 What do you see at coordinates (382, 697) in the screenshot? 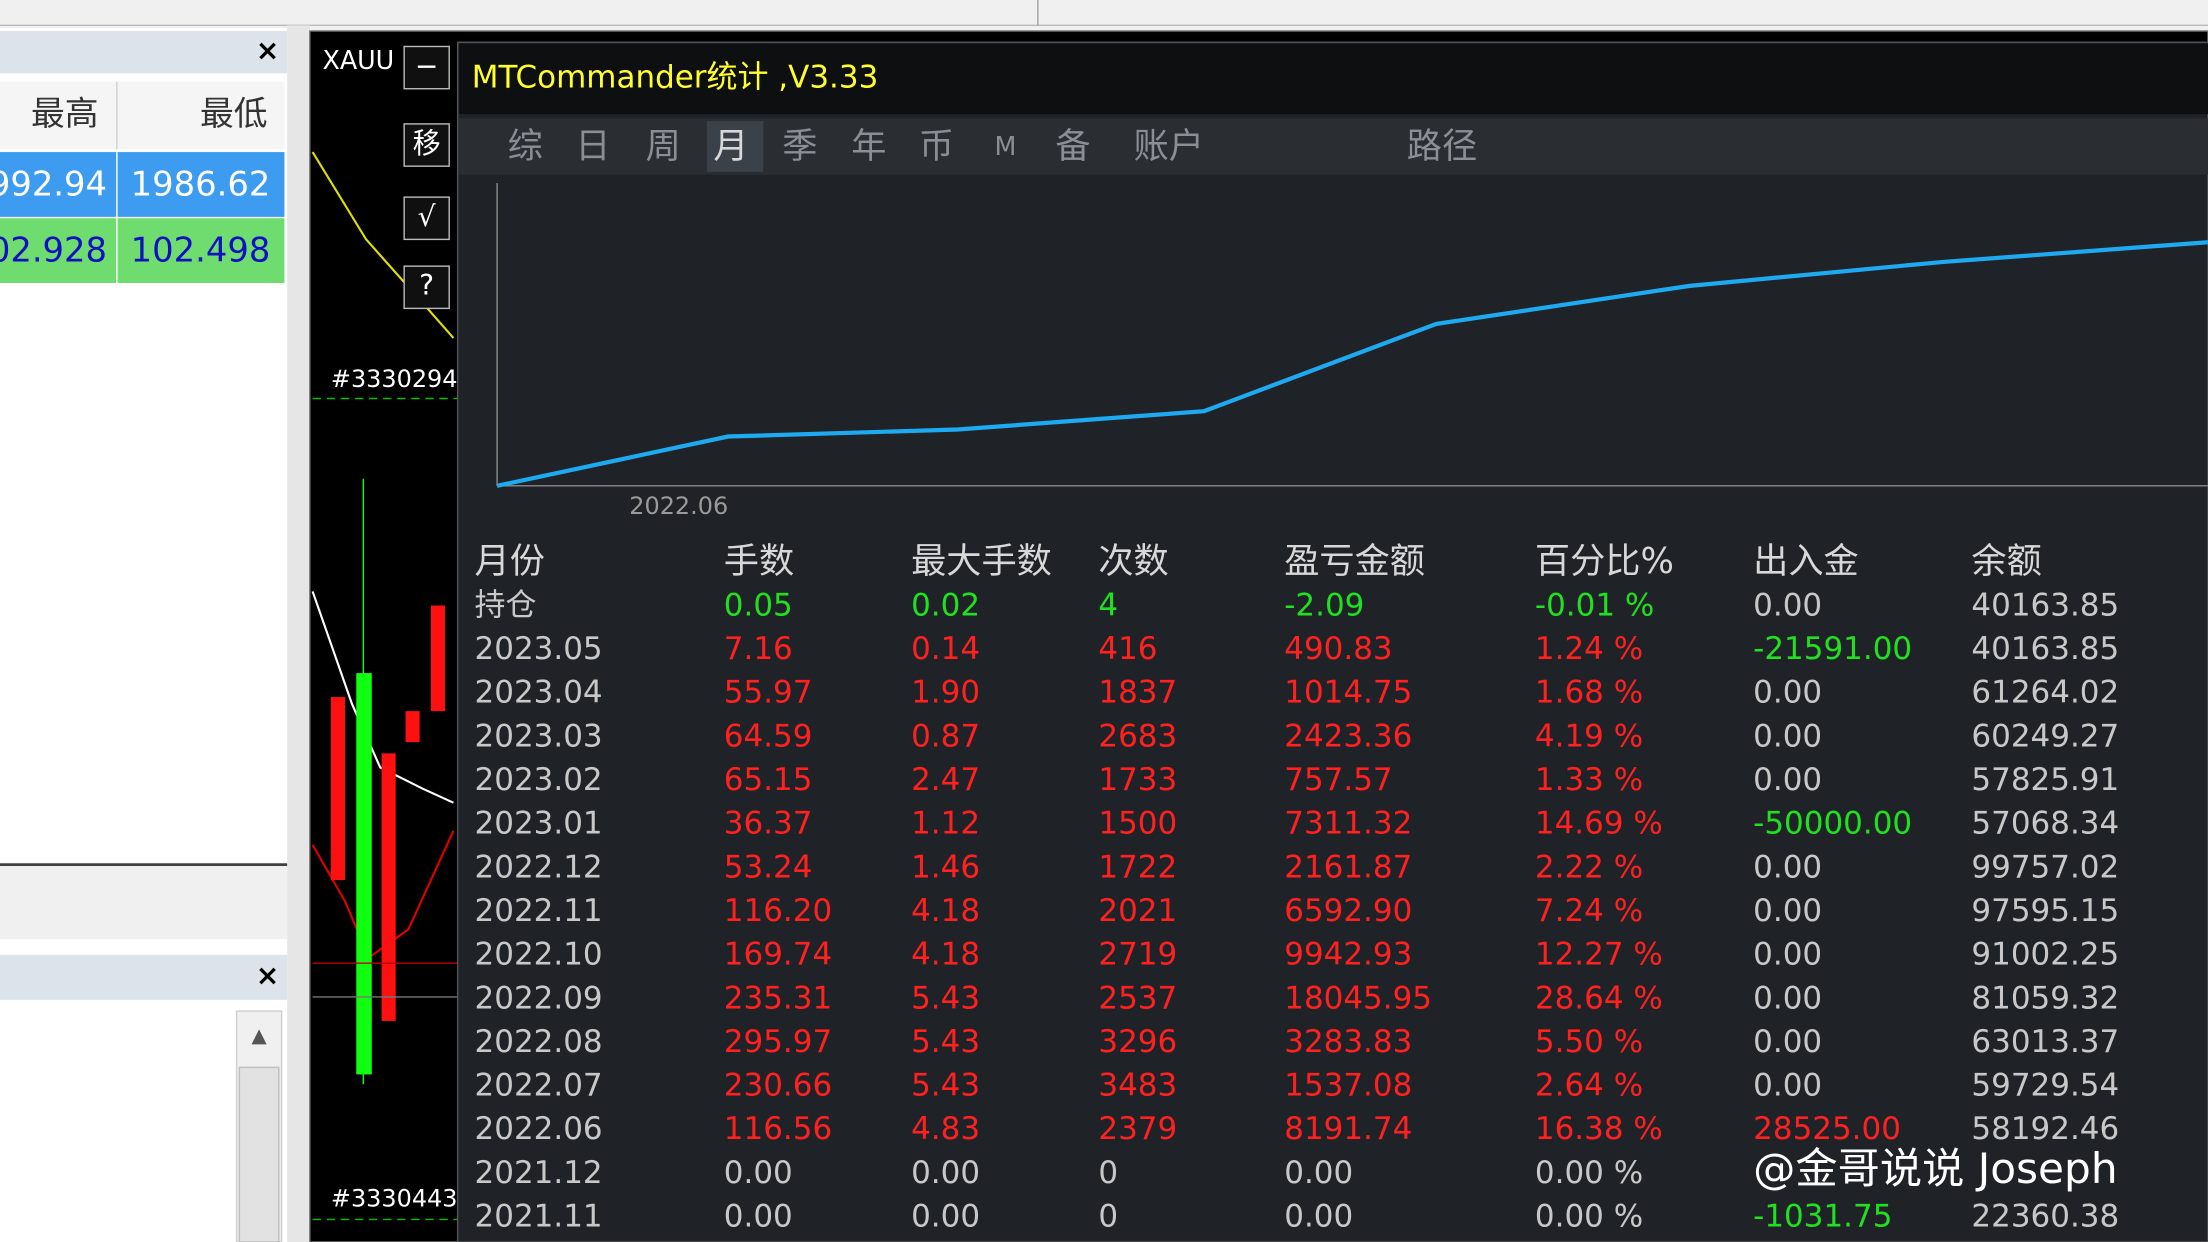
I see `indicator-line` at bounding box center [382, 697].